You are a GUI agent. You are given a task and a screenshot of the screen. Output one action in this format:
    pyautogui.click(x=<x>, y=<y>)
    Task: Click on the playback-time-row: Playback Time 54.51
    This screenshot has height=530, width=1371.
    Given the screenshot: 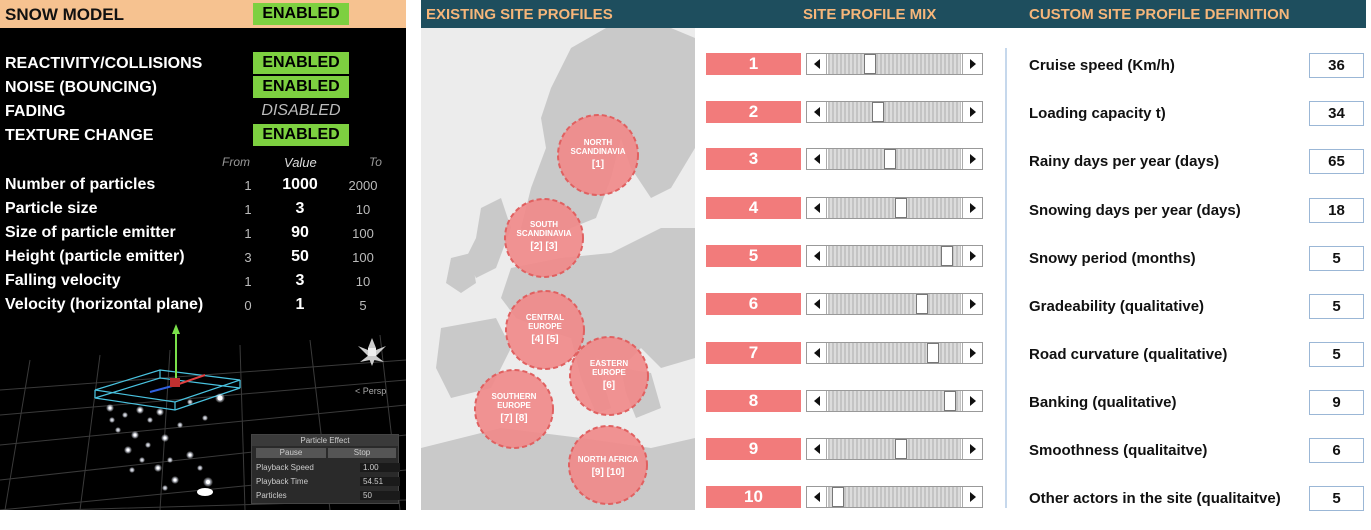 What is the action you would take?
    pyautogui.click(x=328, y=482)
    